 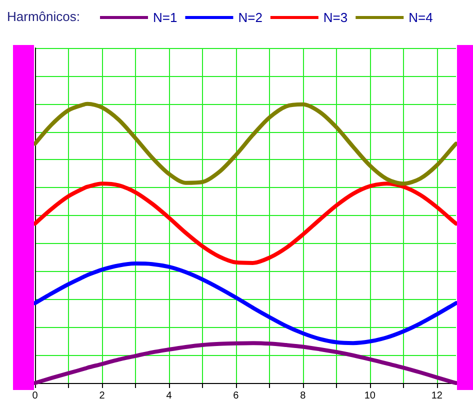 I want to click on x-tick-label: 4, so click(x=169, y=396).